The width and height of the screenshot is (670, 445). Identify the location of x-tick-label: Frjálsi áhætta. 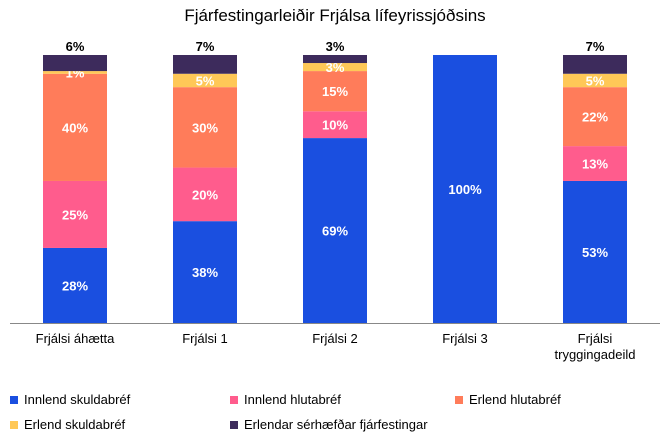
(76, 338).